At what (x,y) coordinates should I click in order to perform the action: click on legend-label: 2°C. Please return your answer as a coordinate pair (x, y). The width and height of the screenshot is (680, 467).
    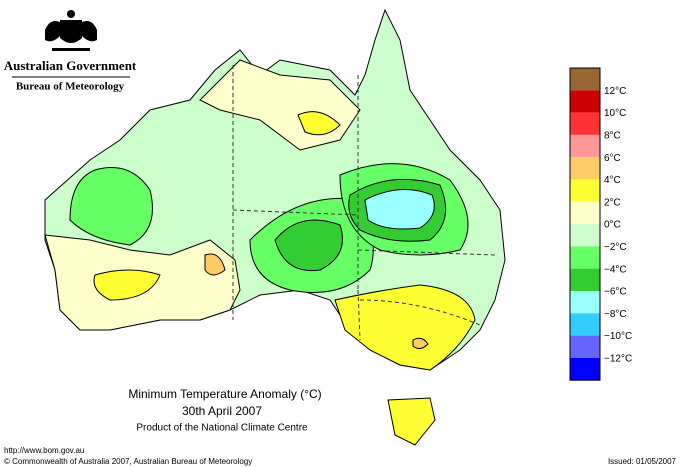
    Looking at the image, I should click on (612, 202).